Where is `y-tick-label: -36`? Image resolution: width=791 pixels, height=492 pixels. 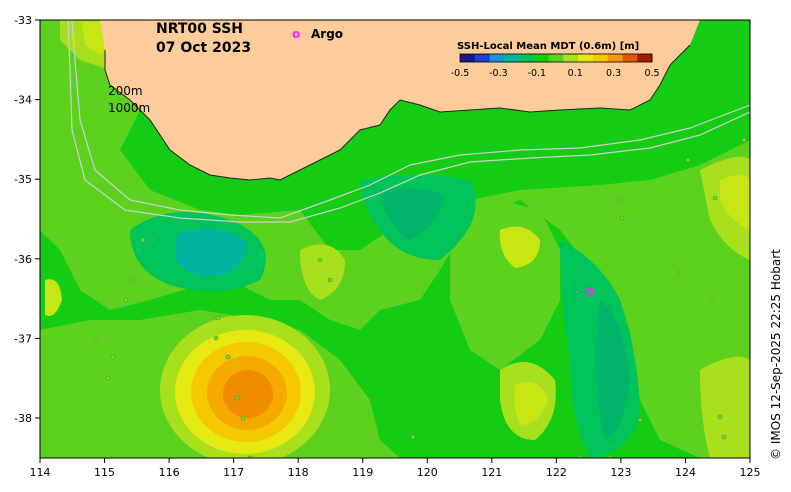
y-tick-label: -36 is located at coordinates (23, 259).